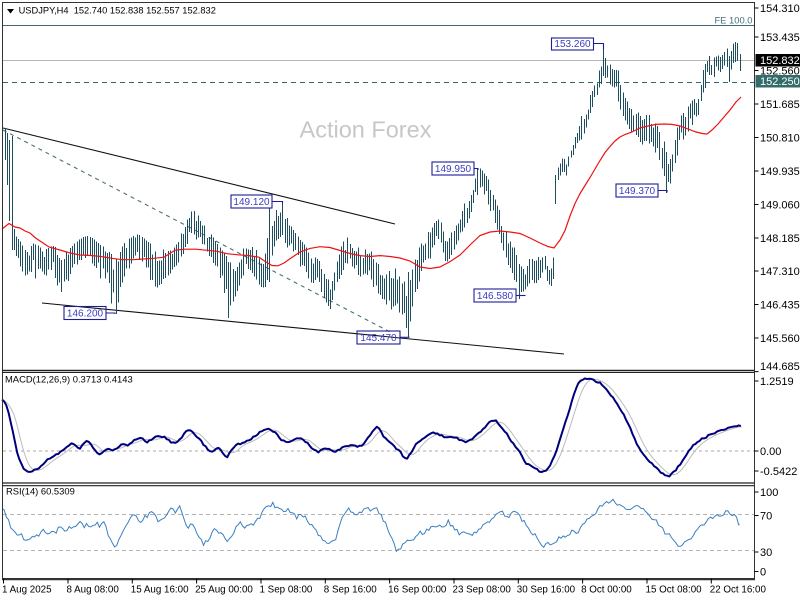 This screenshot has height=600, width=800. I want to click on svg-text: 22 Oct 16:00, so click(738, 590).